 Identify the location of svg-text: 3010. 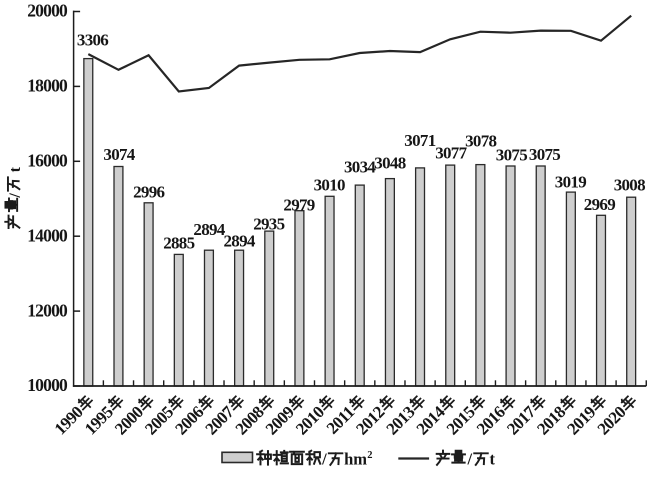
(329, 184).